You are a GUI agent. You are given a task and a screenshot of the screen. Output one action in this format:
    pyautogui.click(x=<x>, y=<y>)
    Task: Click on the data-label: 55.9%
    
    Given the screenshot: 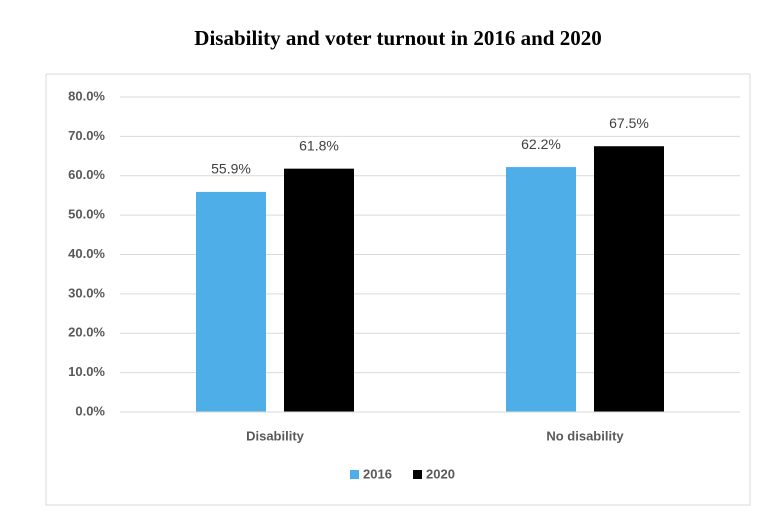 What is the action you would take?
    pyautogui.click(x=231, y=169)
    